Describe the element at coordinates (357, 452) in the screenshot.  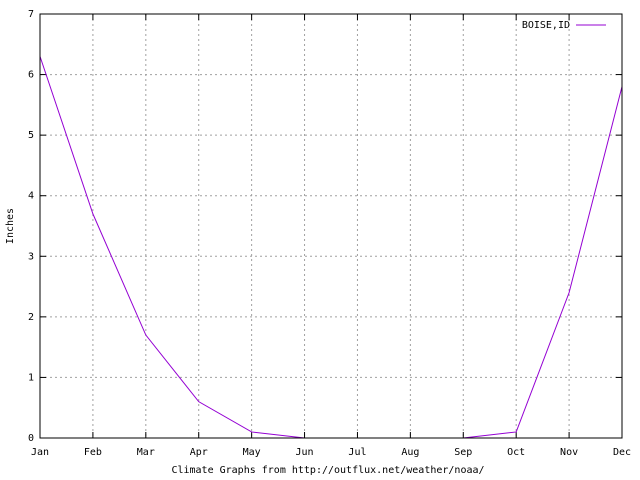
I see `x-tick-label: Jul` at that location.